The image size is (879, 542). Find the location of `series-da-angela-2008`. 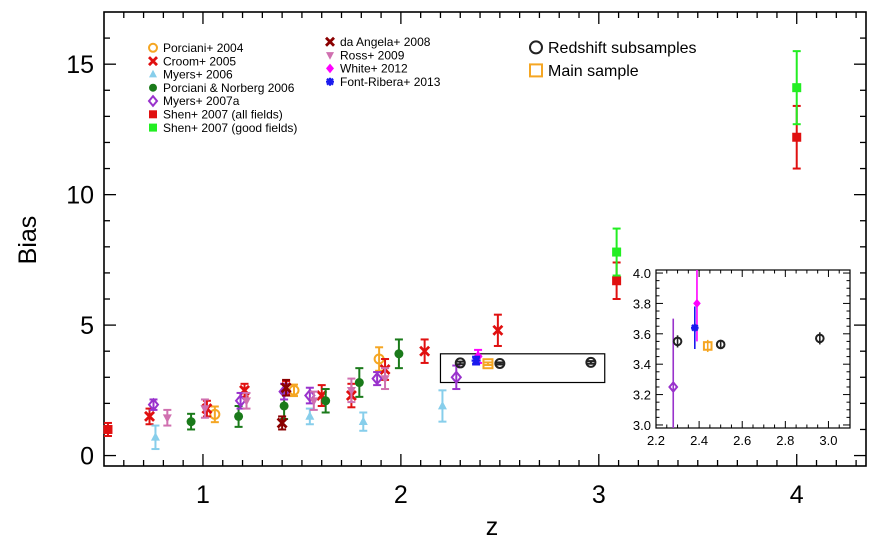

series-da-angela-2008 is located at coordinates (284, 404).